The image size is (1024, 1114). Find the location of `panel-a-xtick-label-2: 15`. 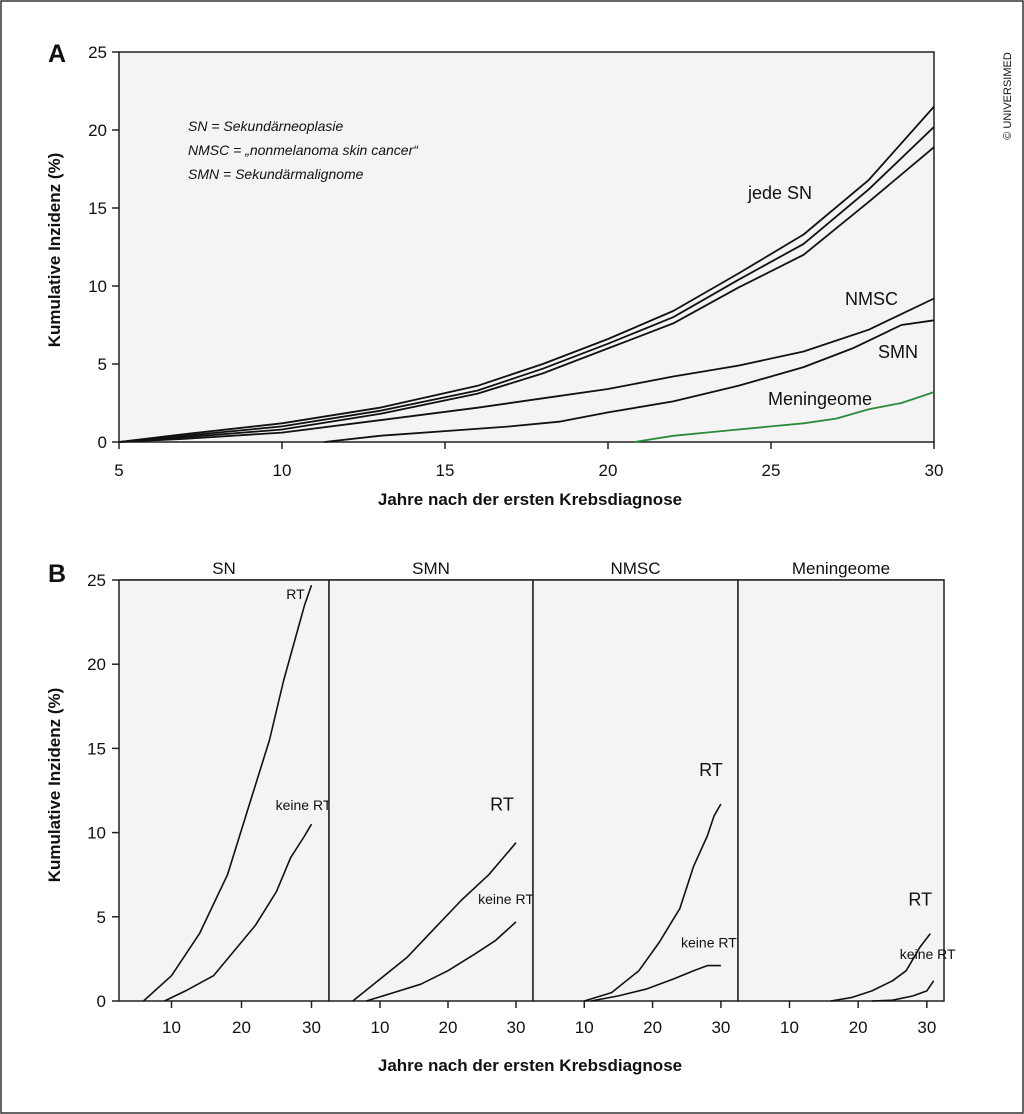

panel-a-xtick-label-2: 15 is located at coordinates (445, 470).